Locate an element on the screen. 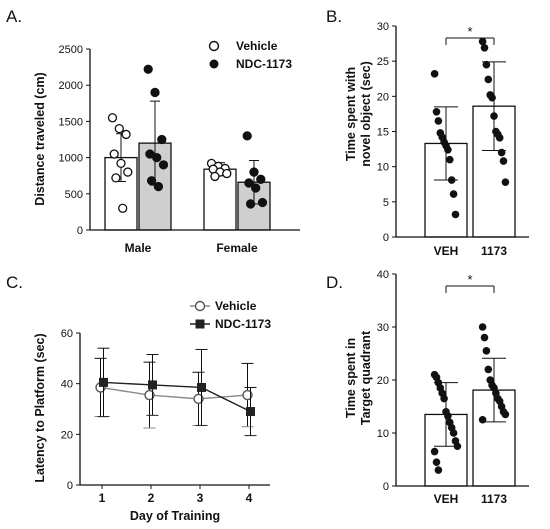 This screenshot has width=550, height=529. y-tick-label: 20 is located at coordinates (383, 97).